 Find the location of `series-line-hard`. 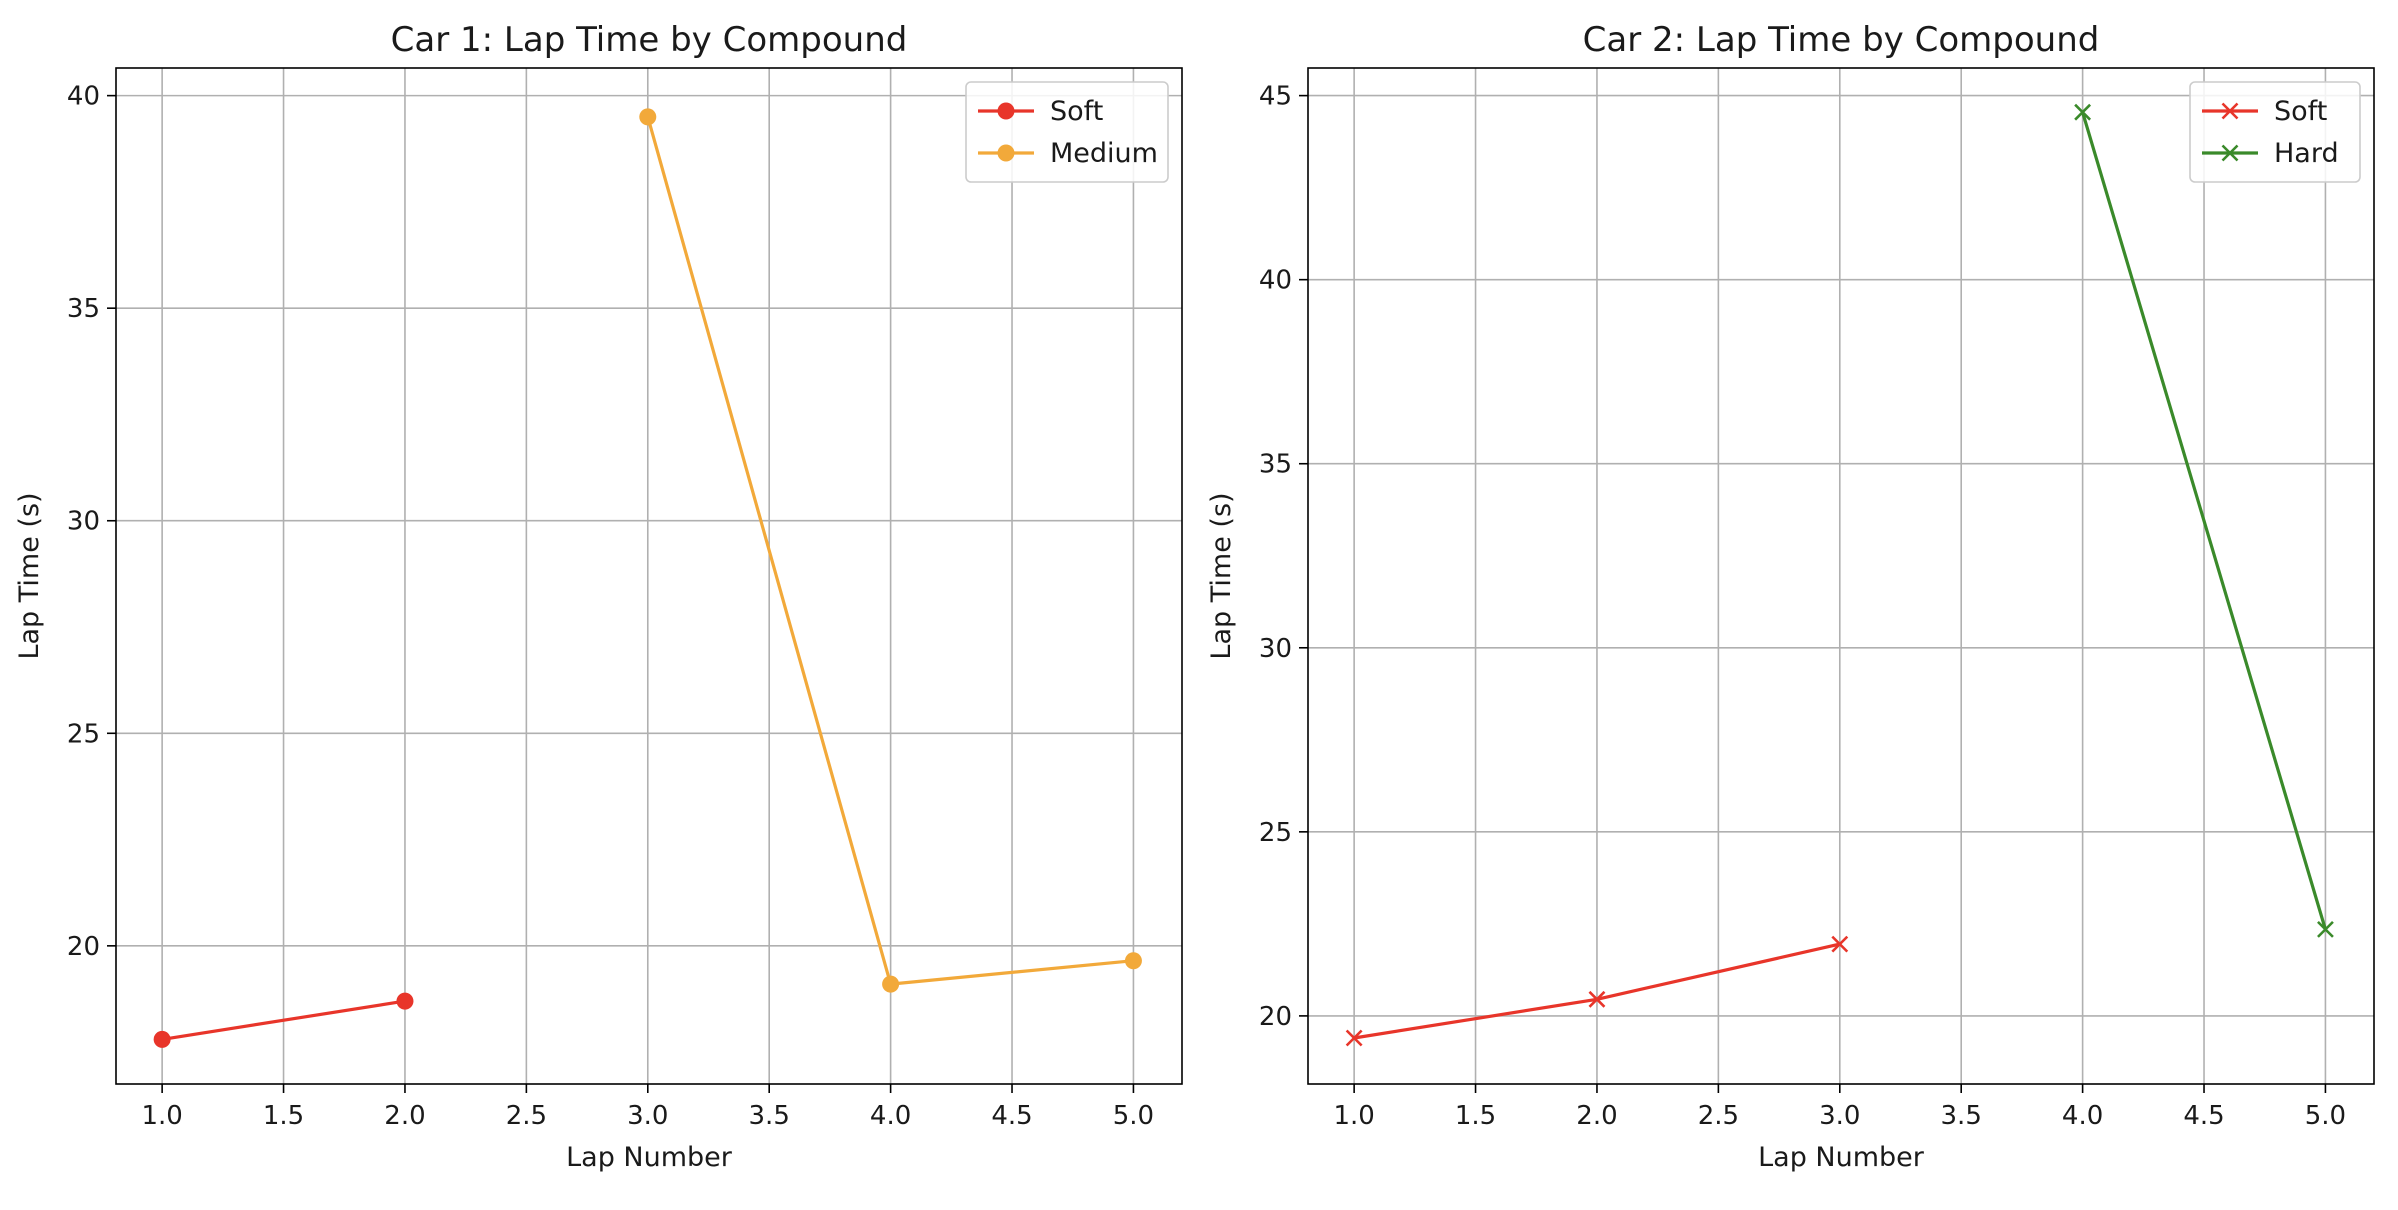

series-line-hard is located at coordinates (2204, 520).